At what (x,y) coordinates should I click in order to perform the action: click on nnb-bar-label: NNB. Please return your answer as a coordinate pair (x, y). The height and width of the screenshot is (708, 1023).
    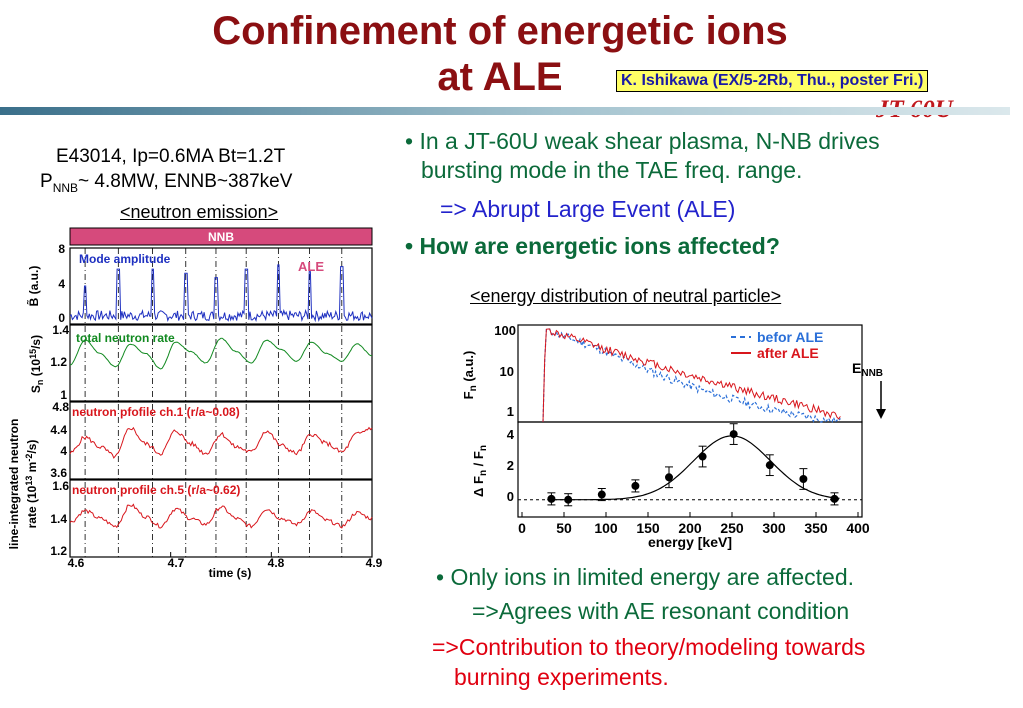
    Looking at the image, I should click on (221, 237).